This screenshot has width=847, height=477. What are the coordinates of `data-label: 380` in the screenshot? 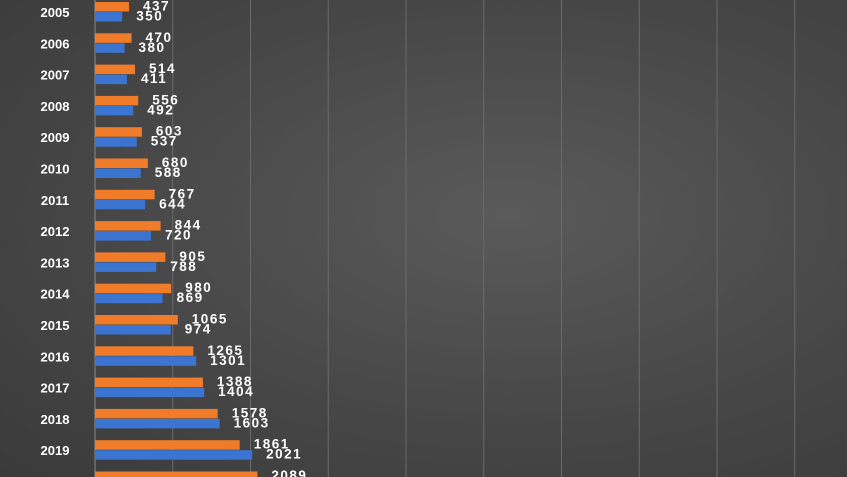 It's located at (152, 47).